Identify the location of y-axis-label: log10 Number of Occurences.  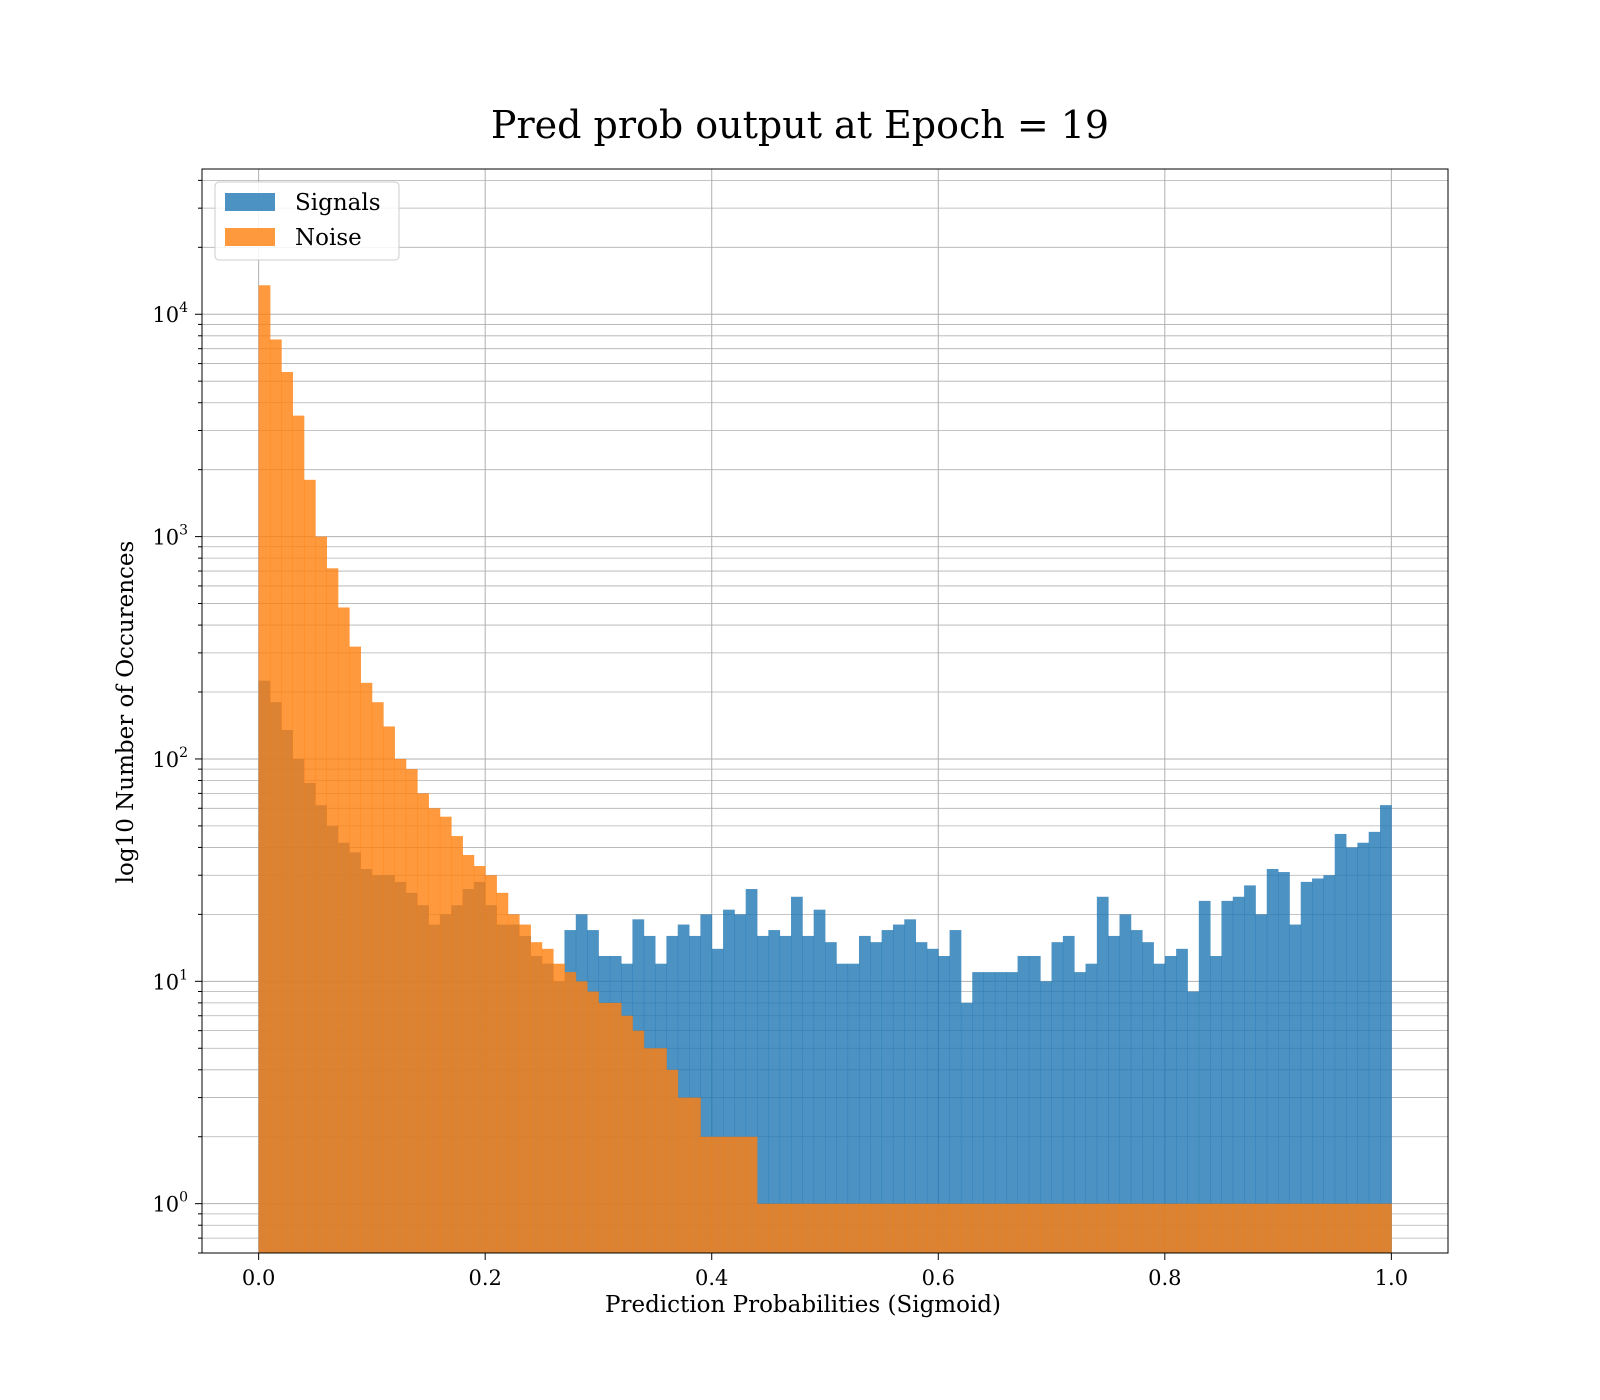
(126, 712).